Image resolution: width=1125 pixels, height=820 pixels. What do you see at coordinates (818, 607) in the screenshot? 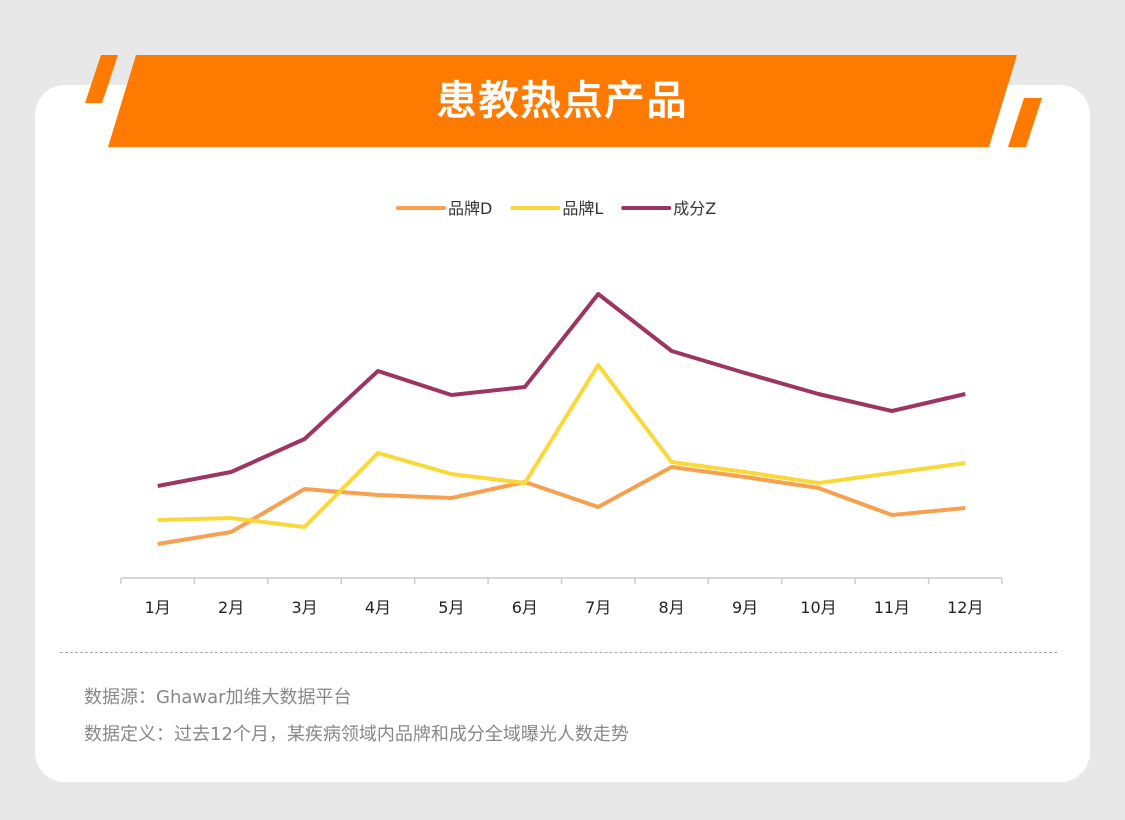
I see `x-tick-label: 10月` at bounding box center [818, 607].